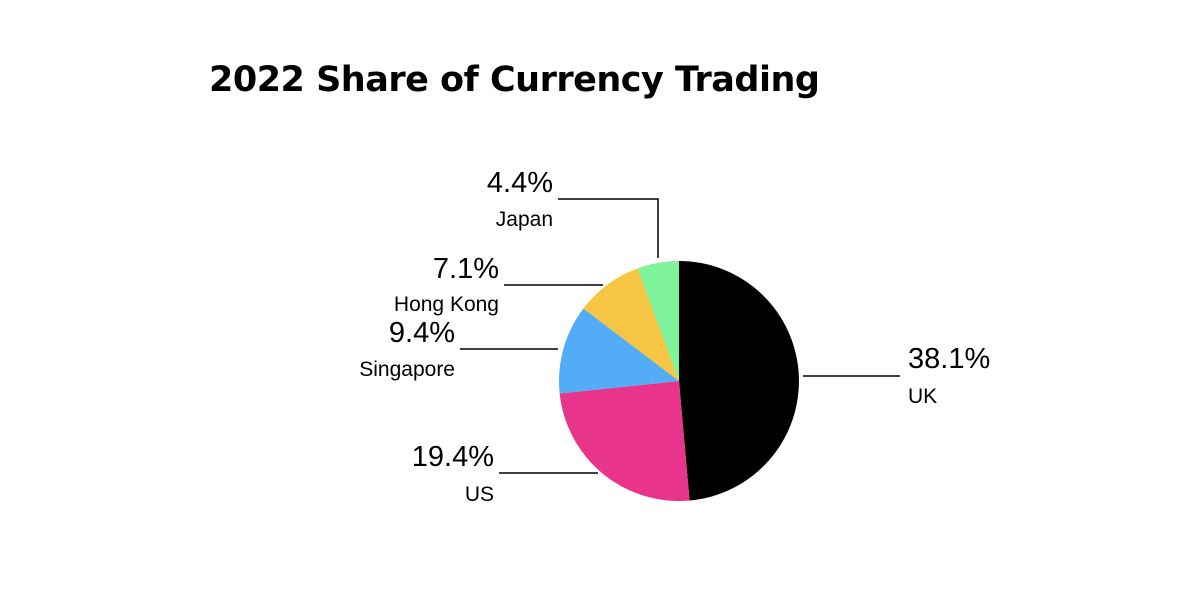  I want to click on category-label-uk: UK, so click(922, 396).